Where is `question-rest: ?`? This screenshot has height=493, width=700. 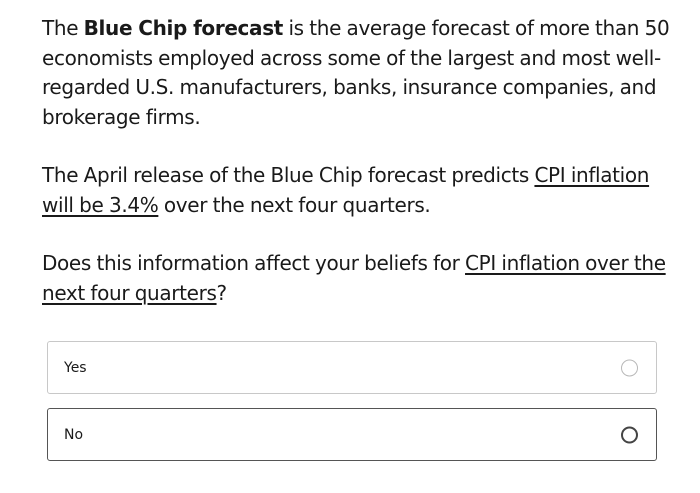
question-rest: ? is located at coordinates (222, 292).